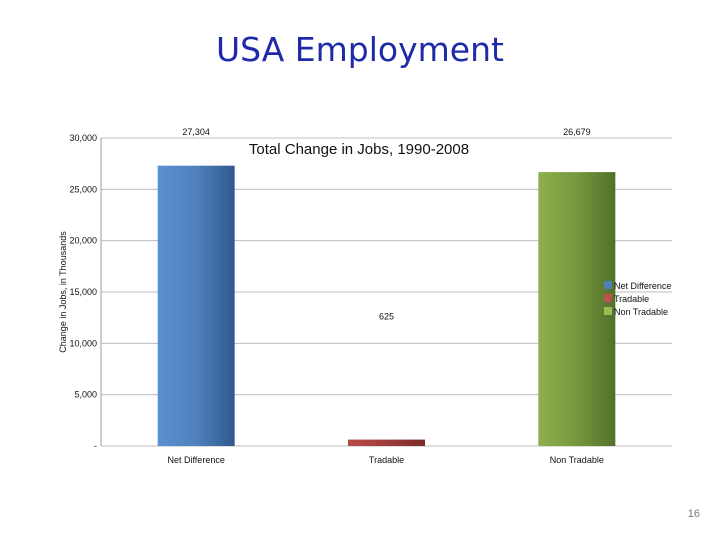 This screenshot has width=720, height=540. What do you see at coordinates (360, 49) in the screenshot?
I see `slide-title: USA Employment` at bounding box center [360, 49].